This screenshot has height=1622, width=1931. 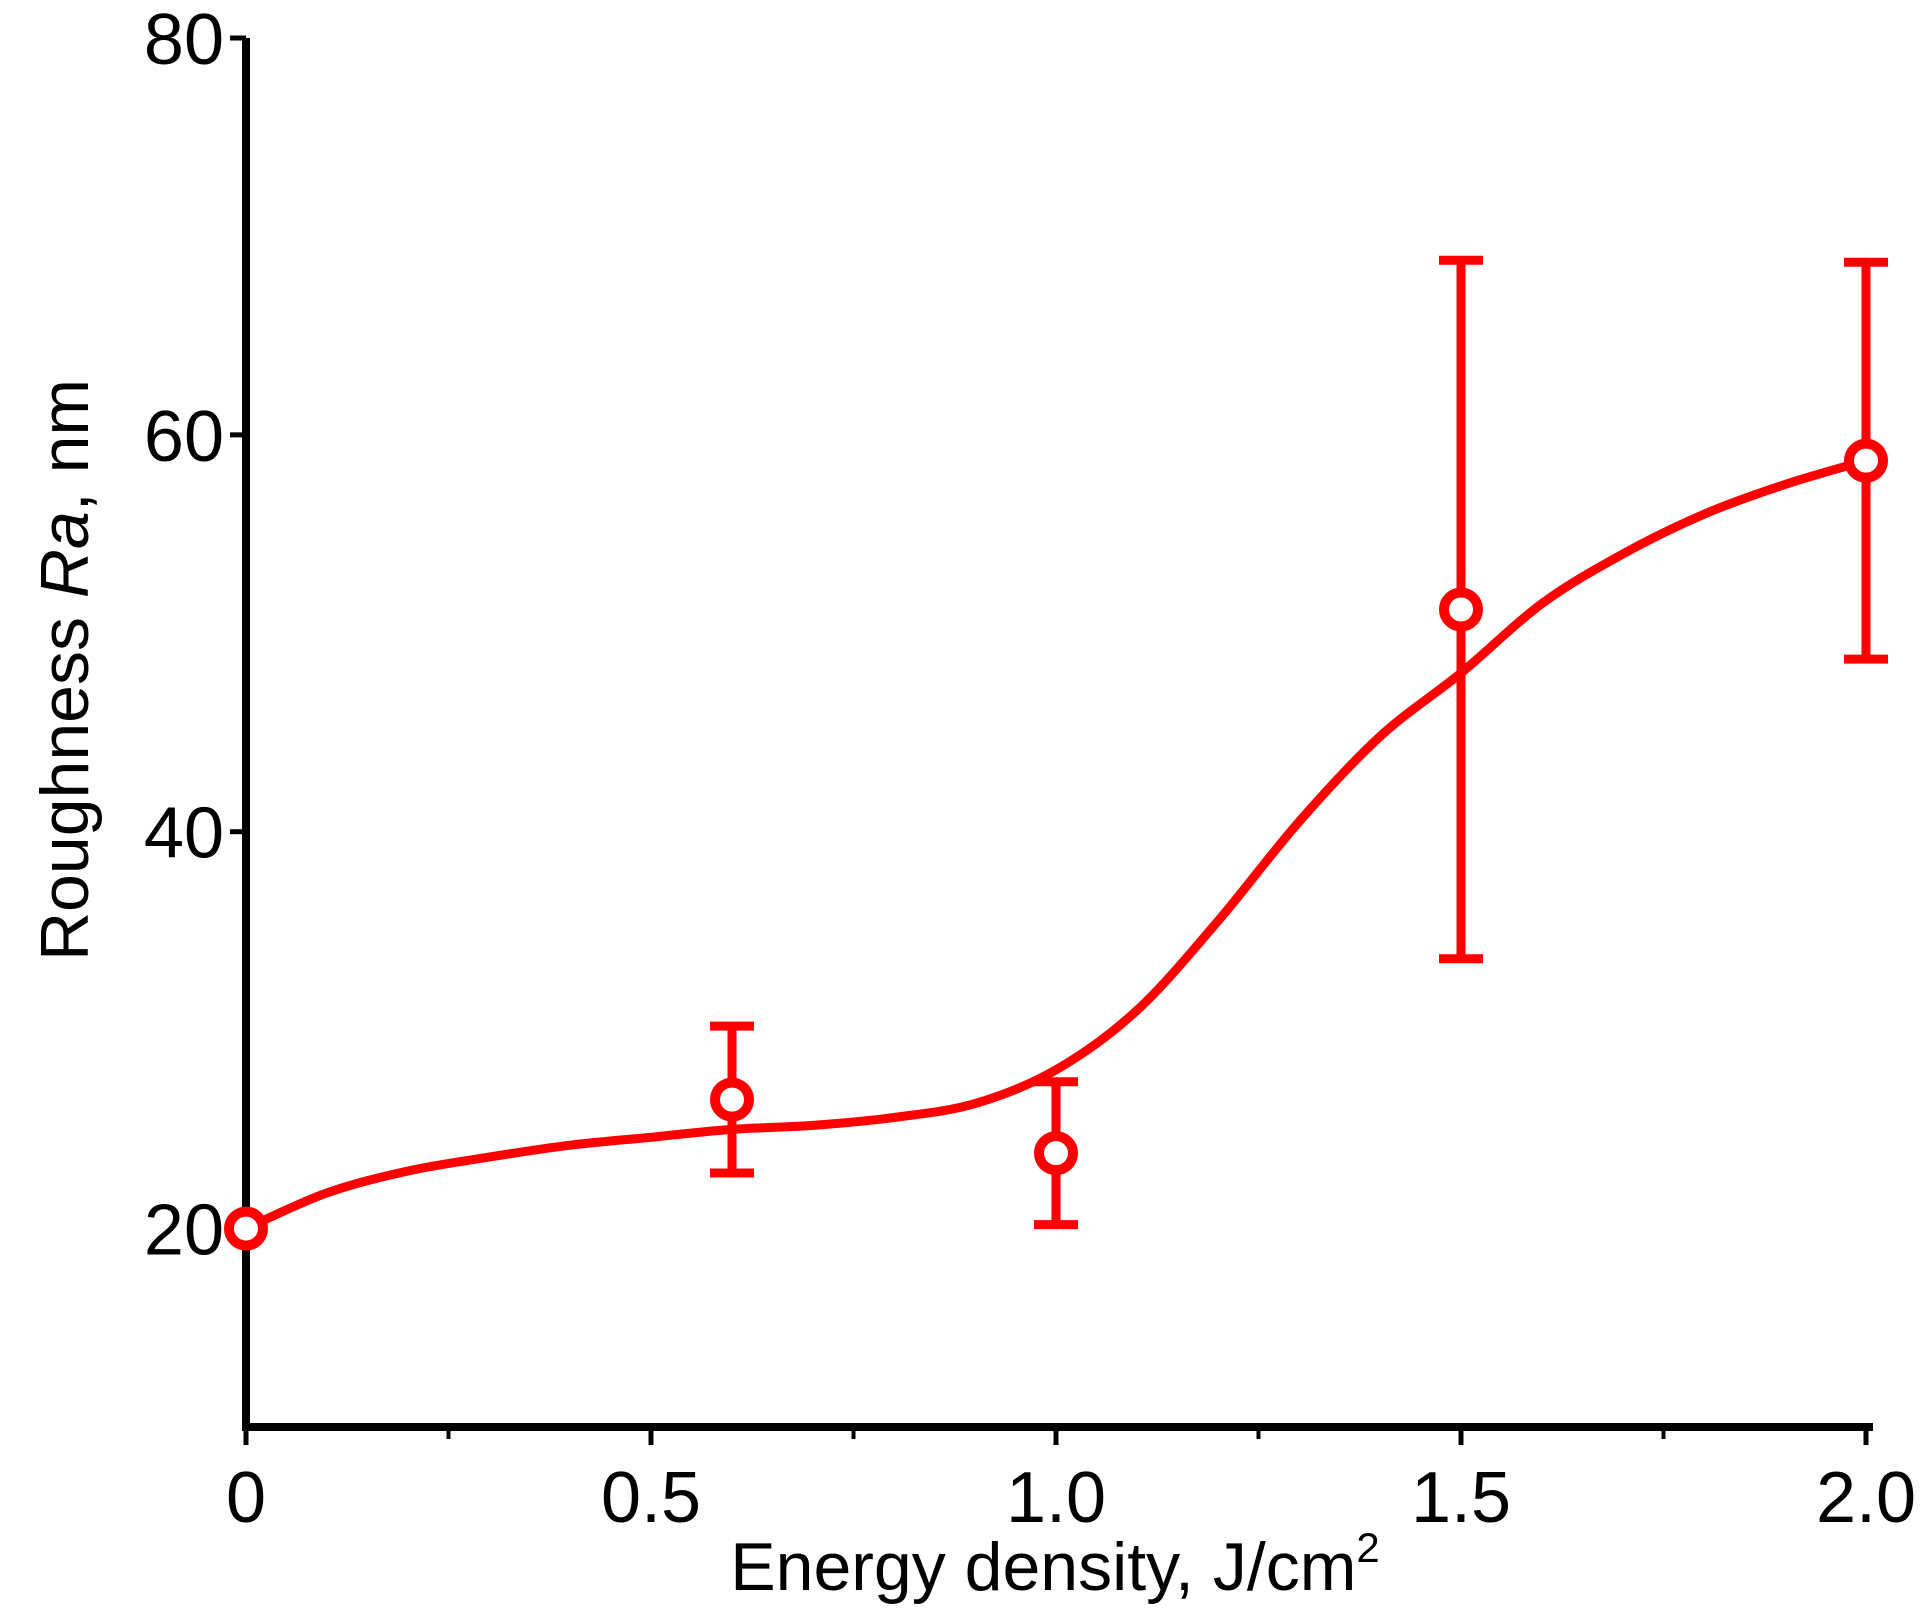 I want to click on y-tick-label: 80, so click(x=184, y=40).